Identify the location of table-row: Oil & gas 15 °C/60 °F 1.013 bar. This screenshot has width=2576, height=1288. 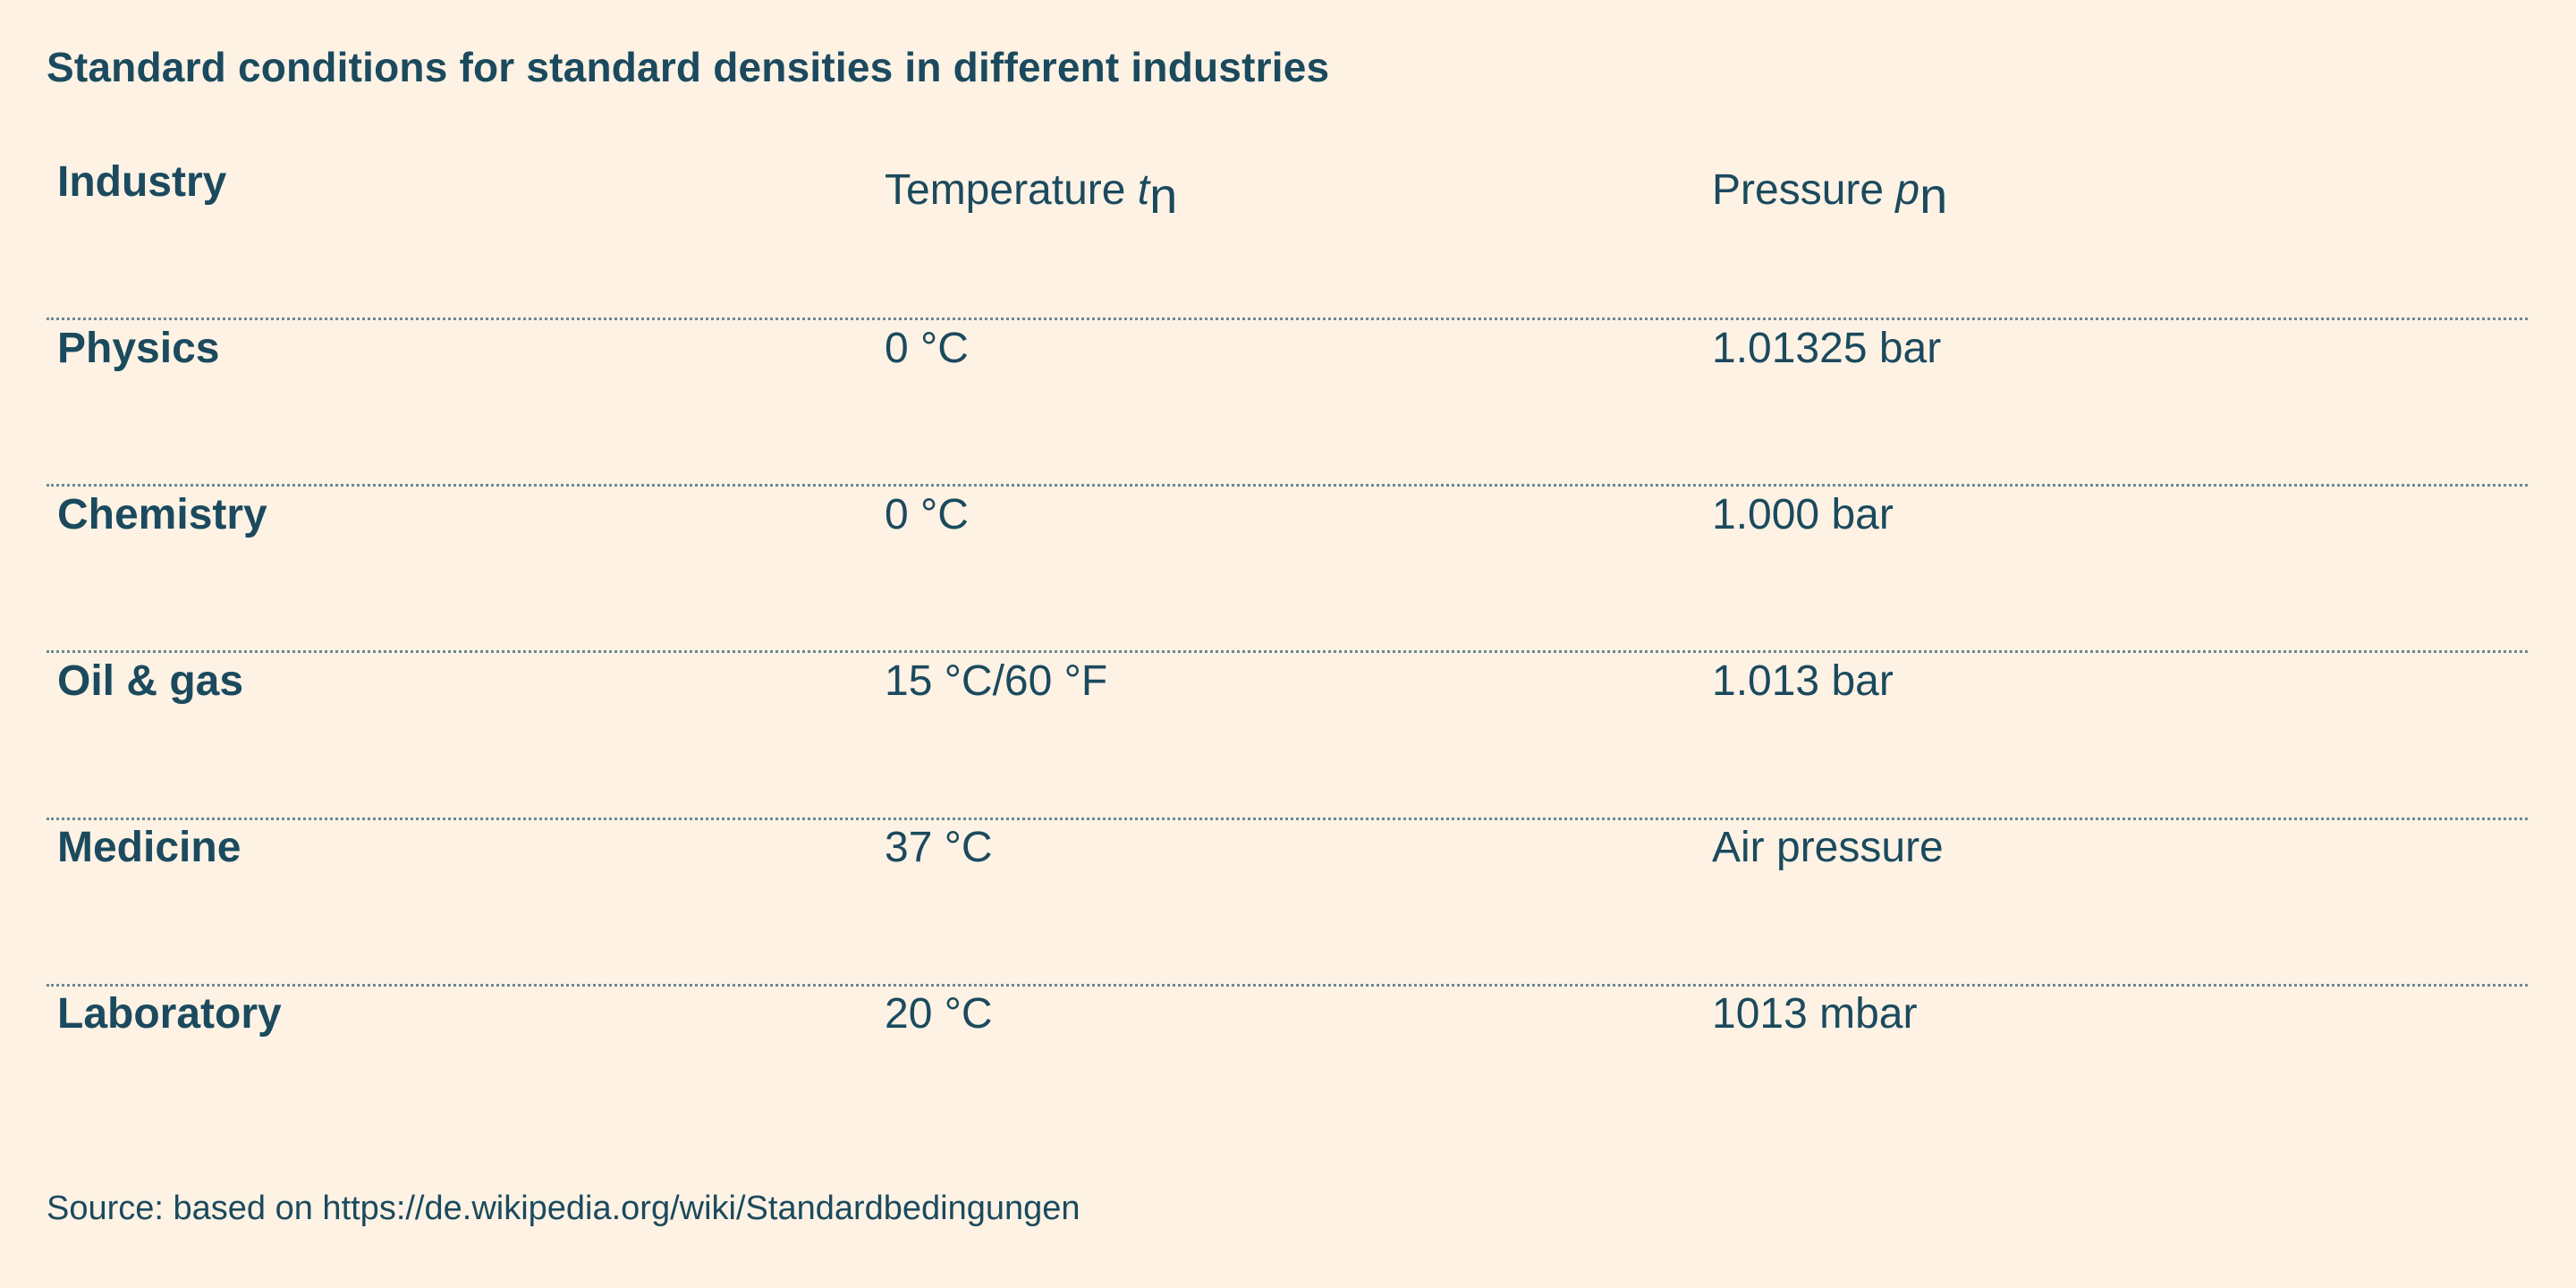
(1287, 734).